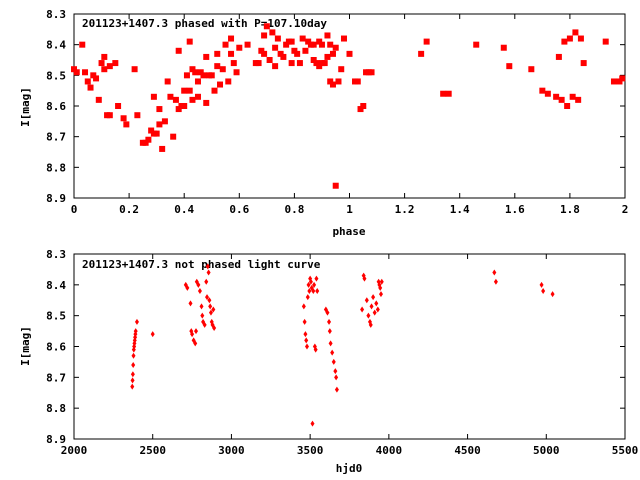 The width and height of the screenshot is (640, 480). Describe the element at coordinates (625, 450) in the screenshot. I see `x-tick-label: 5500` at that location.